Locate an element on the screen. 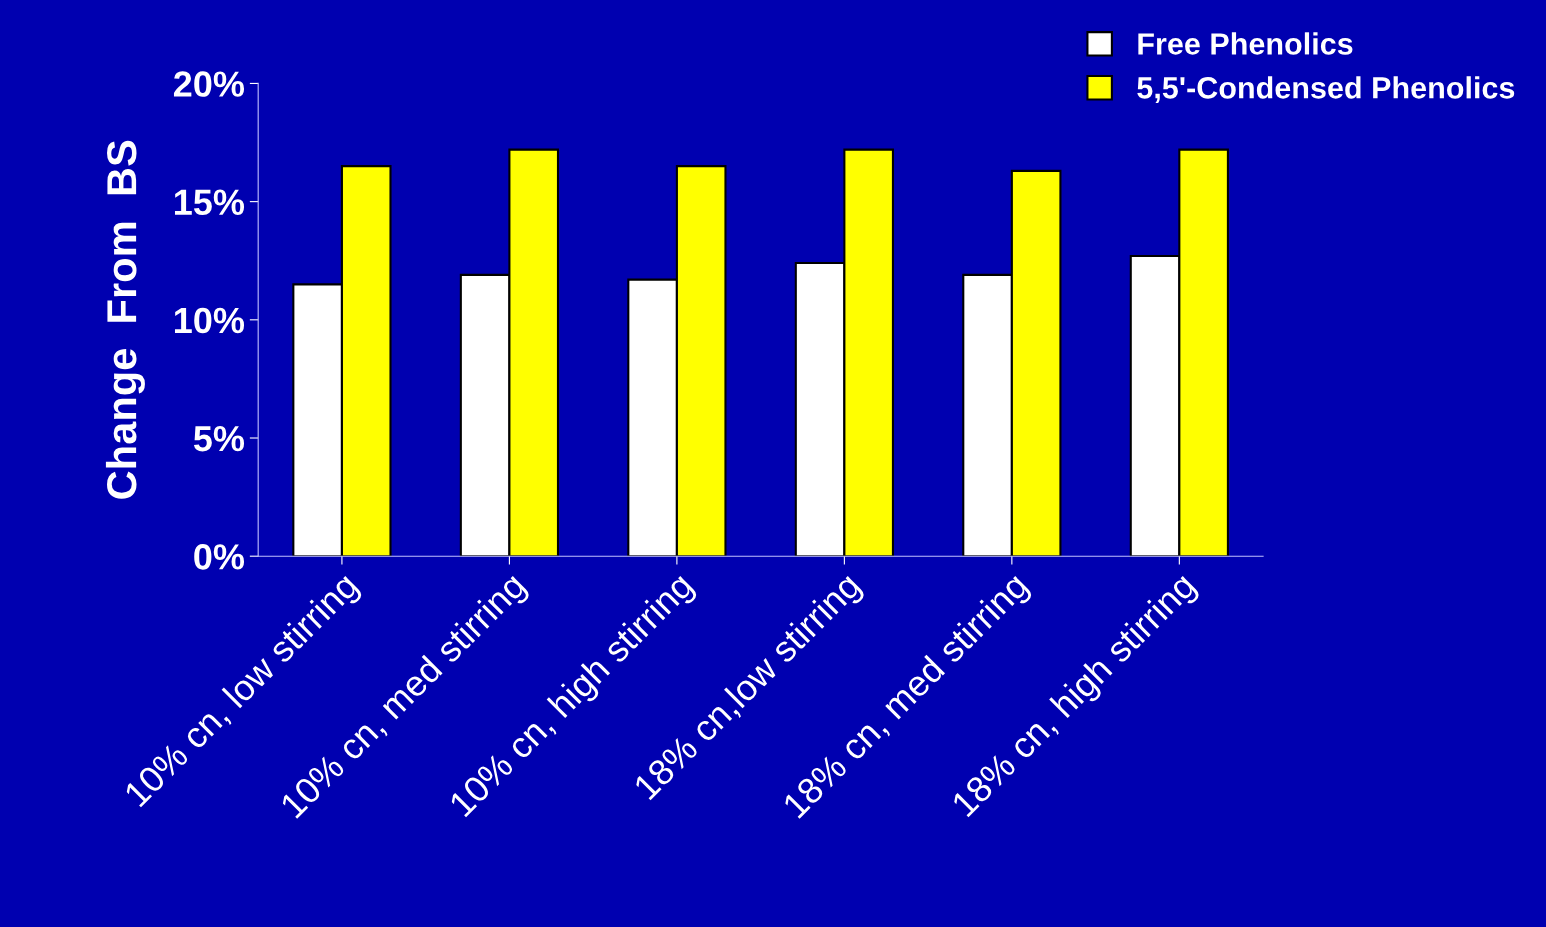 The image size is (1546, 927). y-tick-label: 5% is located at coordinates (219, 438).